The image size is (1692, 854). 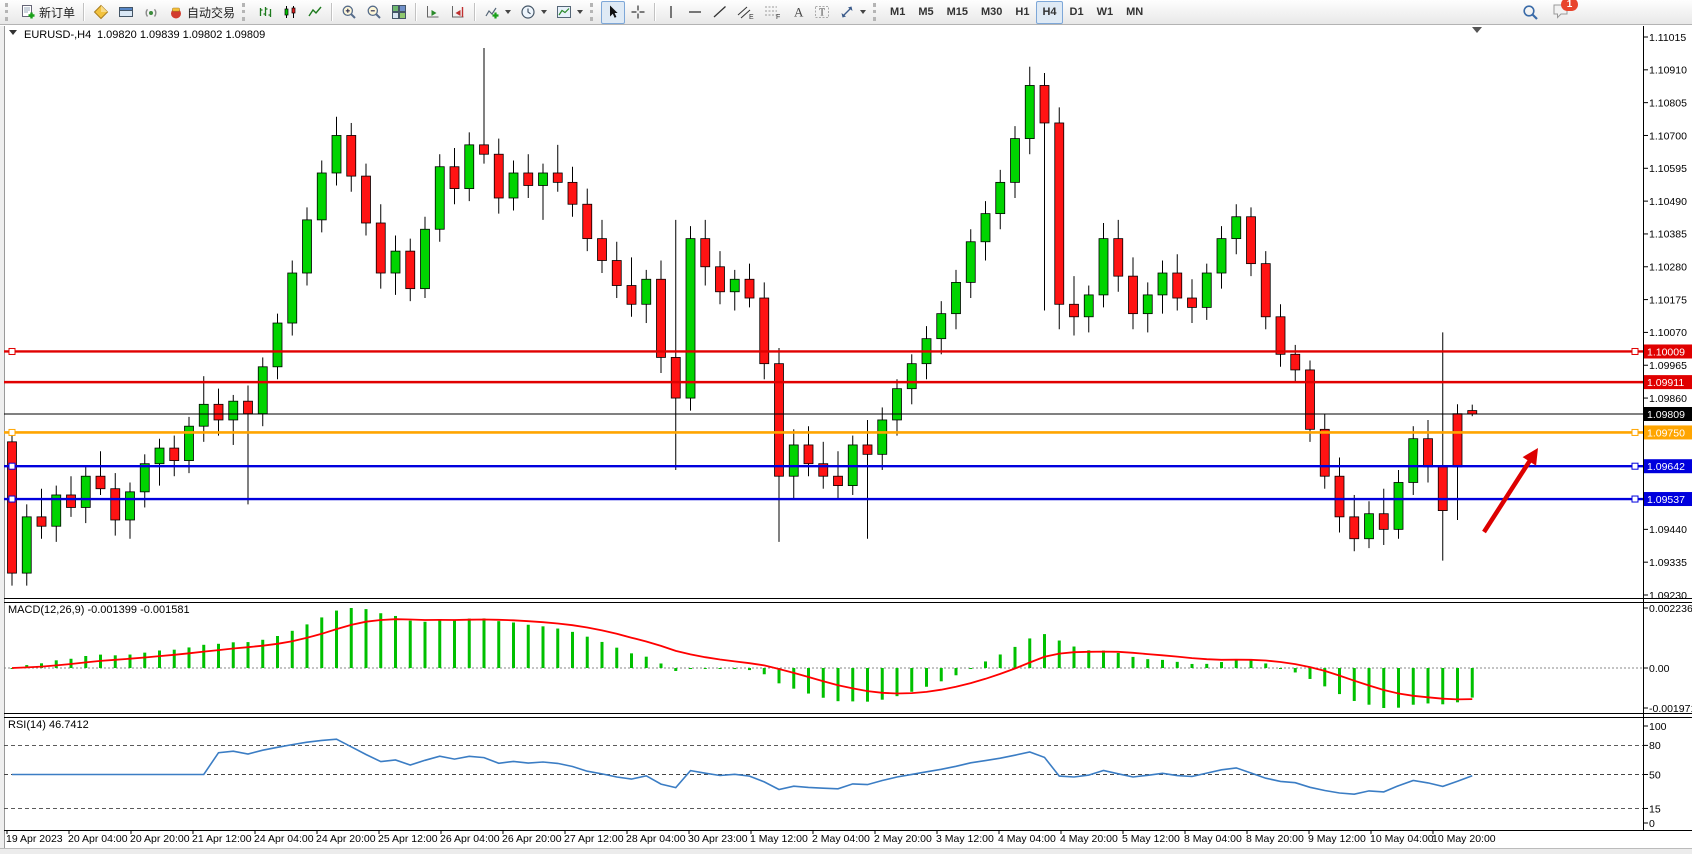 I want to click on svg-text: 1.09750, so click(x=1666, y=433).